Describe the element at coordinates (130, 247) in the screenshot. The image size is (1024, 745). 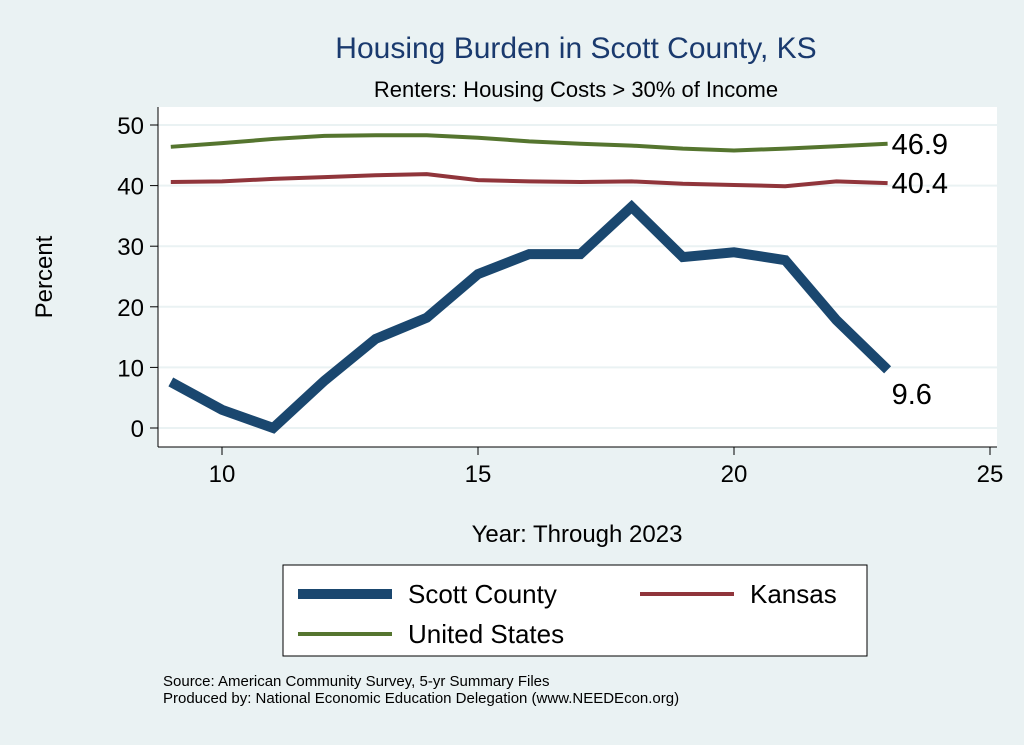
I see `y-tick-label: 30` at that location.